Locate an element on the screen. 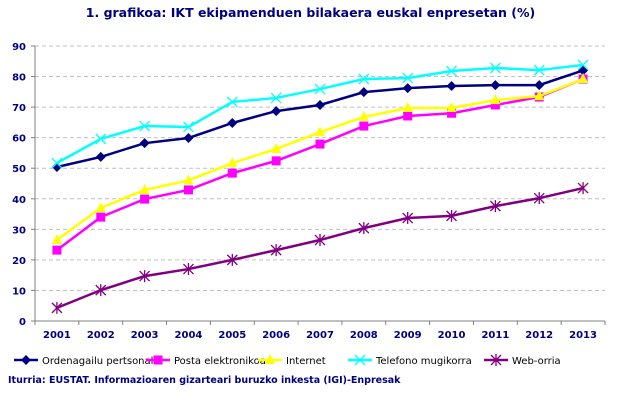  x-tick-label: 2005 is located at coordinates (232, 335).